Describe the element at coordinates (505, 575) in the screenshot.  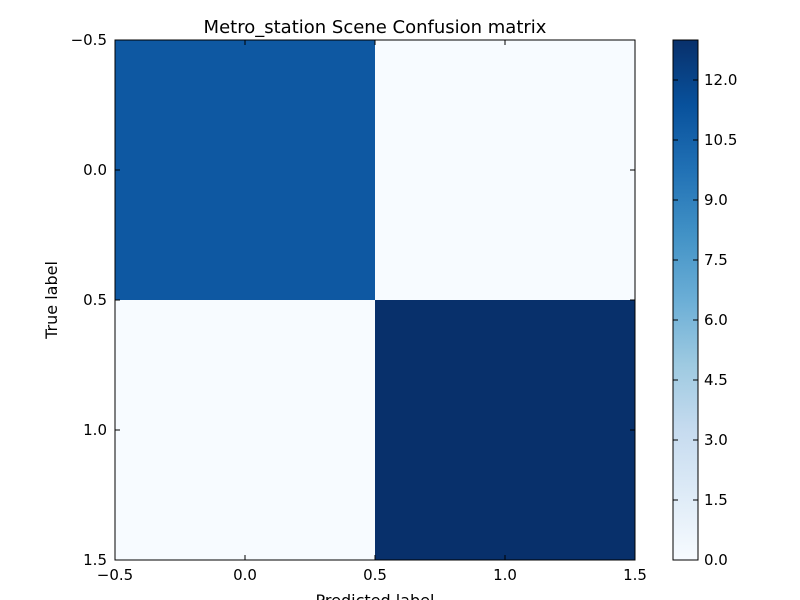
I see `x-tick-label: 1.0` at that location.